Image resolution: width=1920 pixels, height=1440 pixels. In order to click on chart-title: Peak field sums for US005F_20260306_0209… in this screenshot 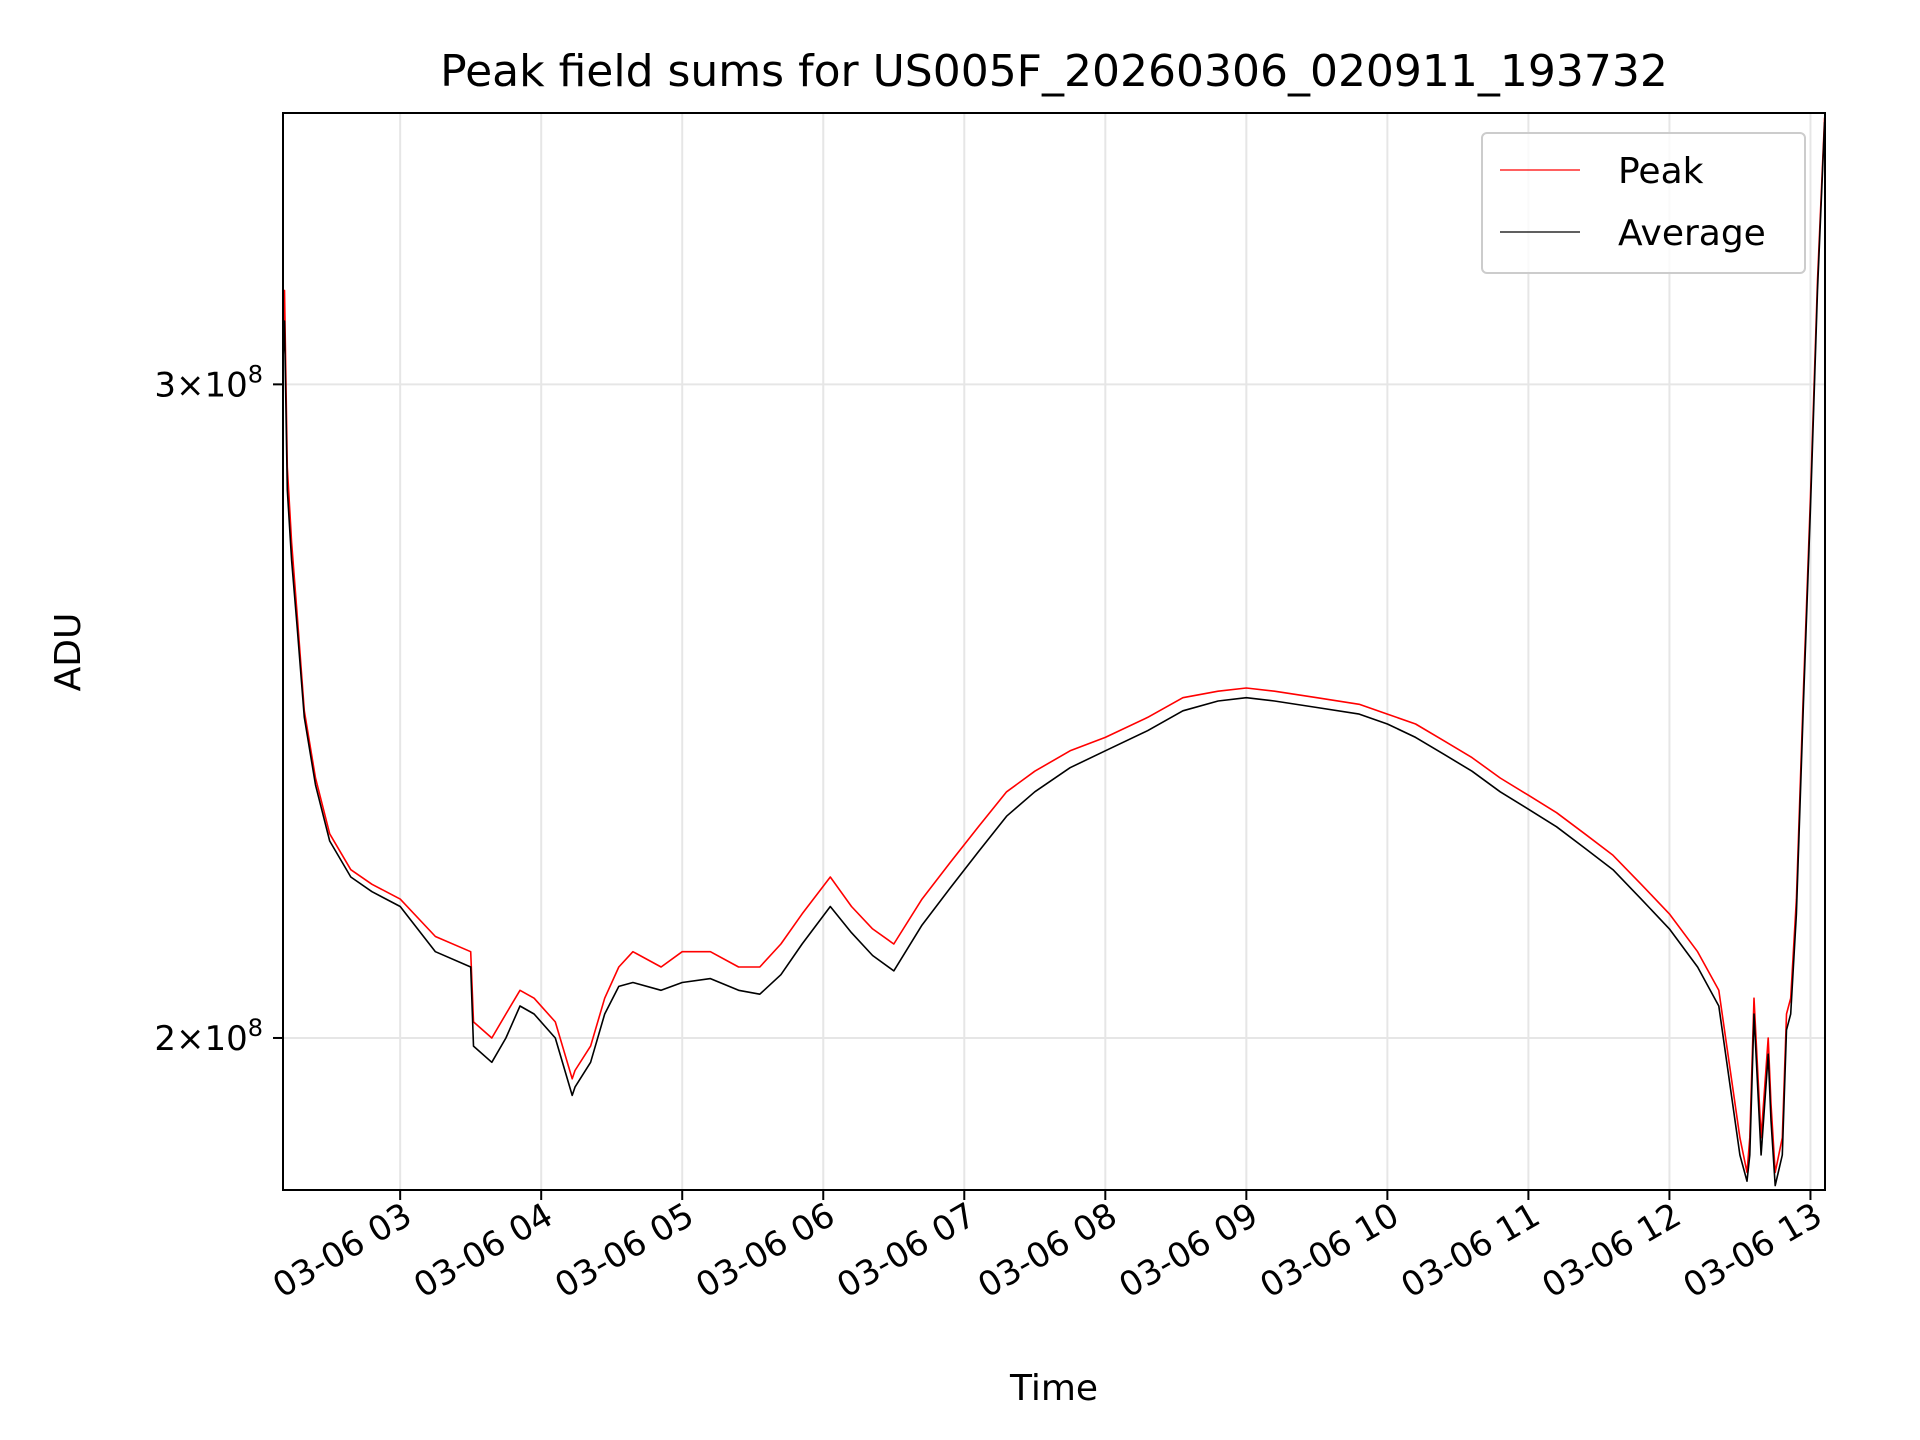, I will do `click(1054, 71)`.